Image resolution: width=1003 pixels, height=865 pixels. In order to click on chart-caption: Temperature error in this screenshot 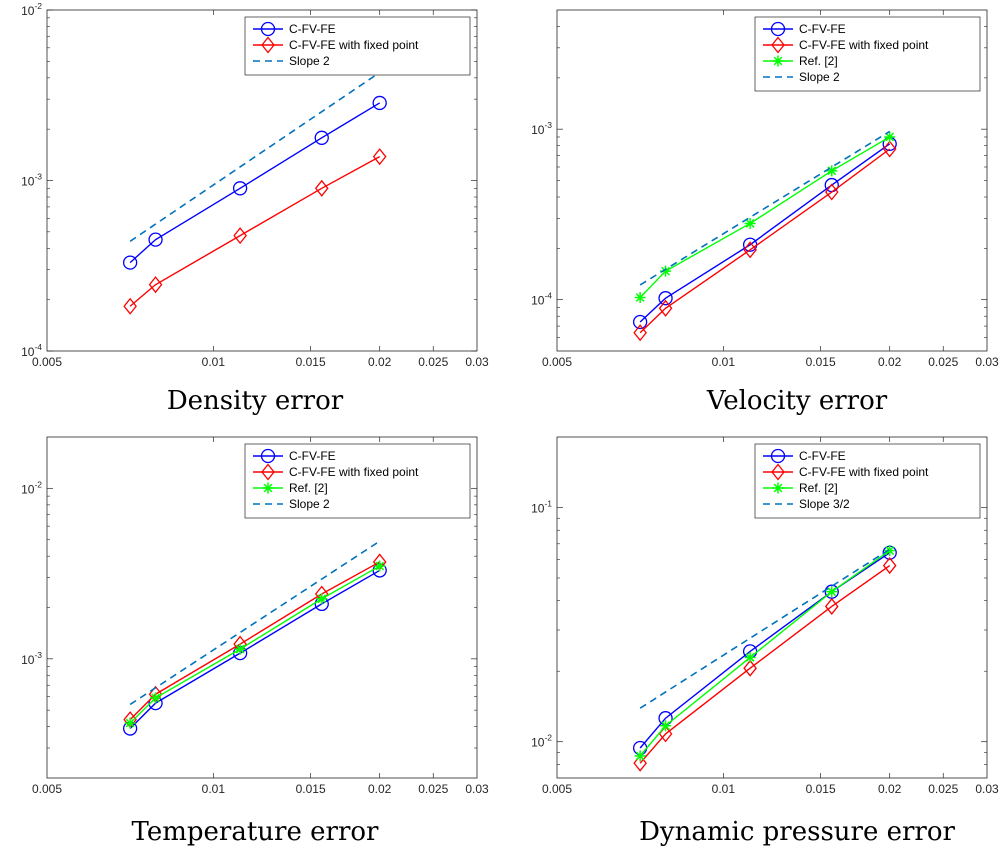, I will do `click(255, 832)`.